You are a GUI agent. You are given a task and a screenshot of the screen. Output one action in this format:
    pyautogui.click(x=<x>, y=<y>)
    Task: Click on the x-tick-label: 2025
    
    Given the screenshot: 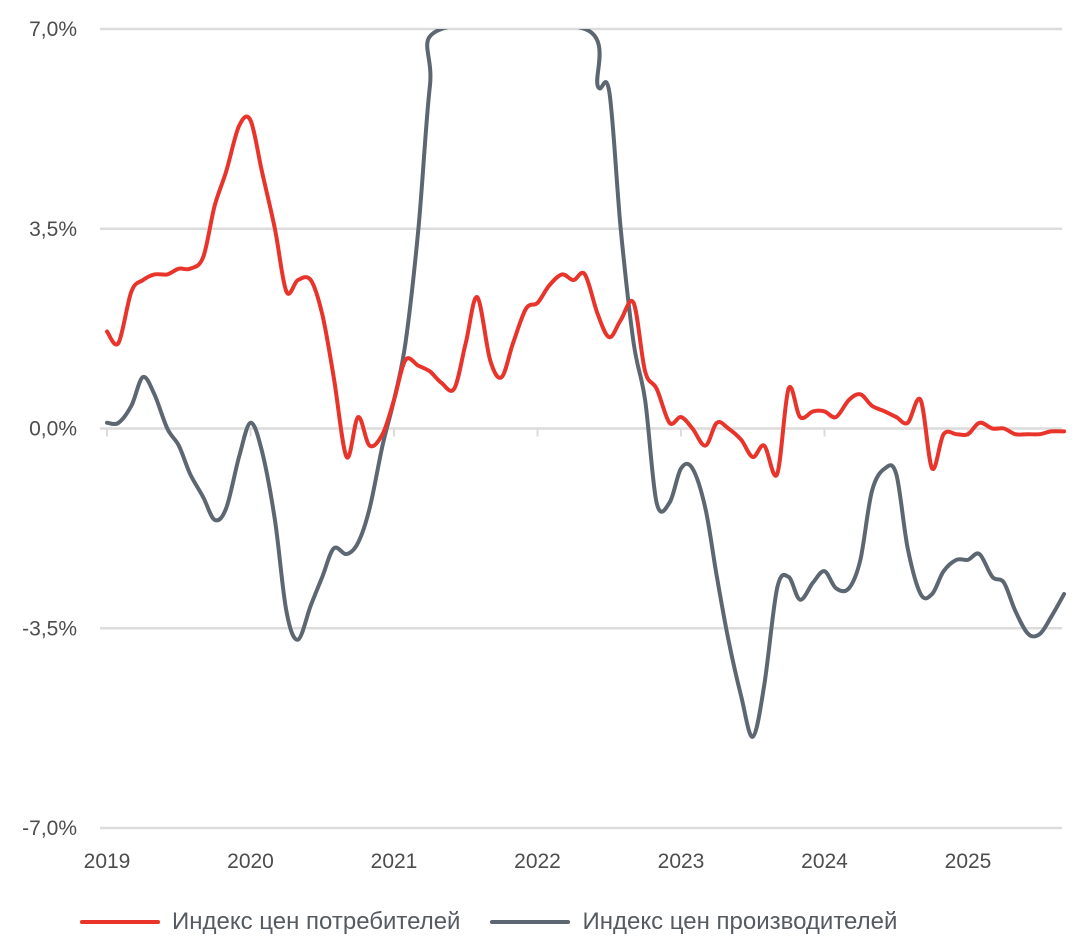 What is the action you would take?
    pyautogui.click(x=968, y=861)
    